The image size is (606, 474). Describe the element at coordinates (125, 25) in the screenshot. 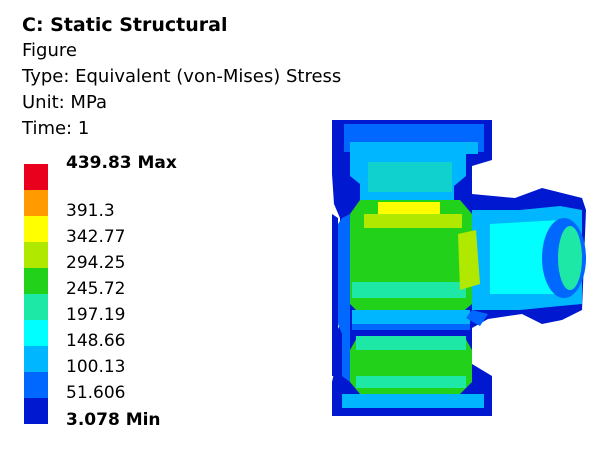

I see `analysis-title: C: Static Structural` at that location.